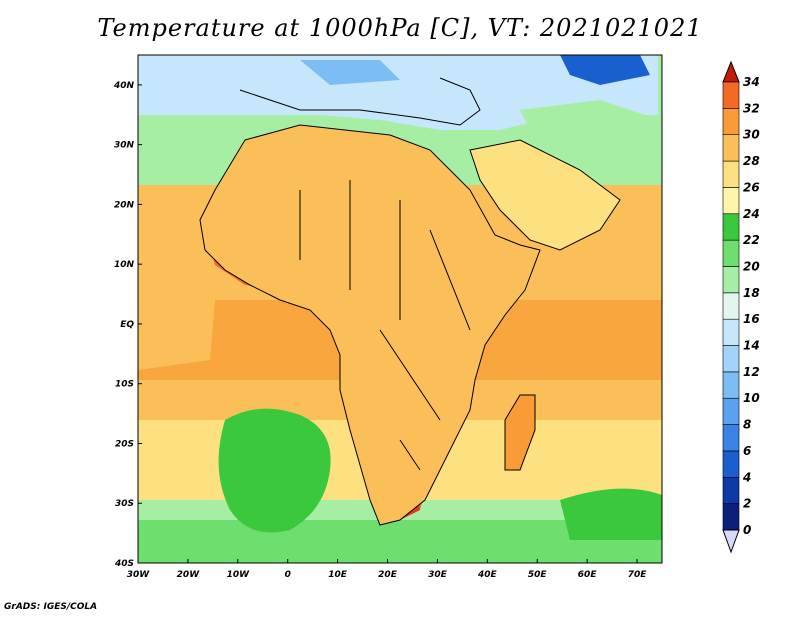  What do you see at coordinates (124, 265) in the screenshot?
I see `lat-tick-label: 10N` at bounding box center [124, 265].